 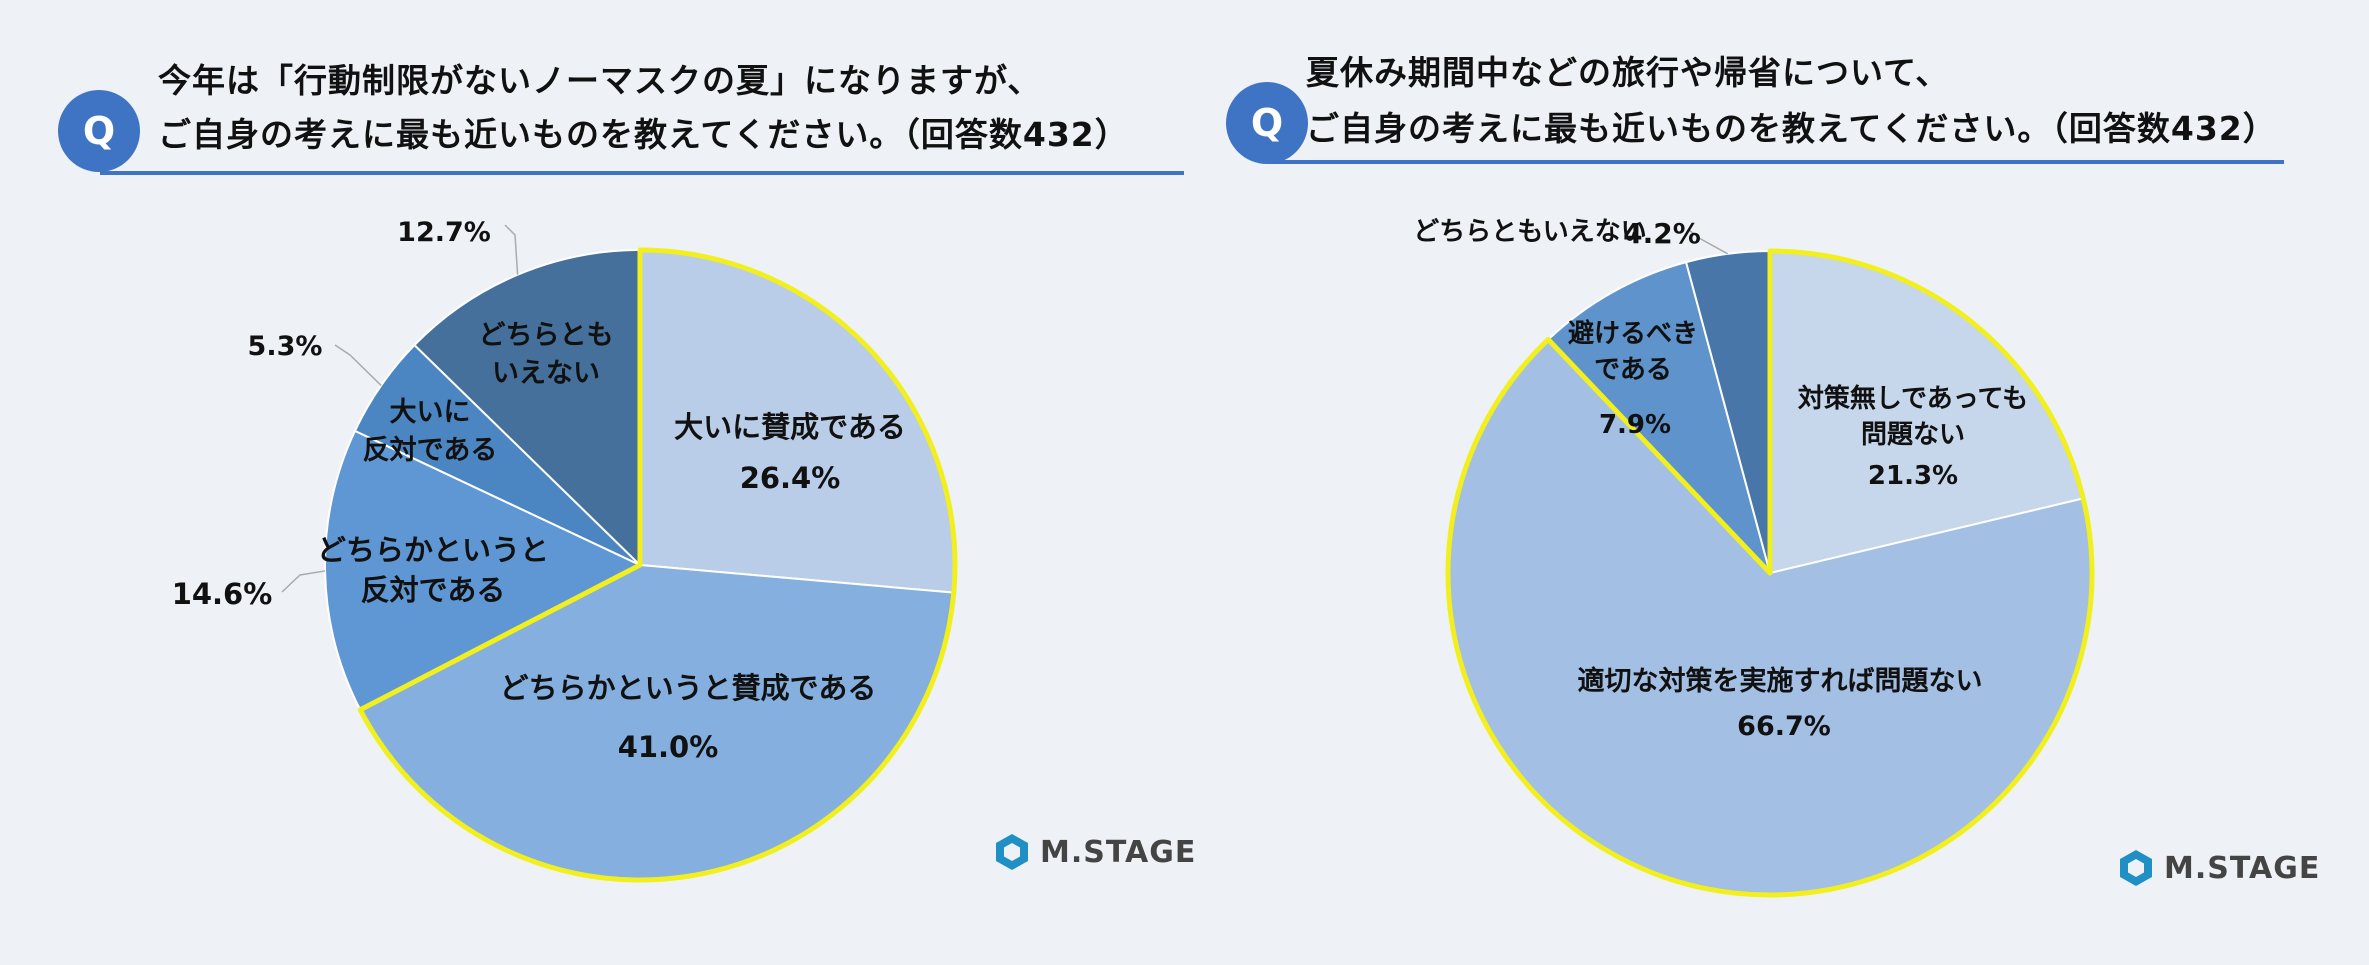 I want to click on slice-label: どちらかというと賛成である, so click(x=688, y=688).